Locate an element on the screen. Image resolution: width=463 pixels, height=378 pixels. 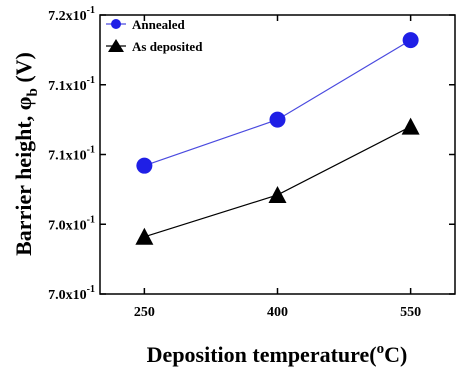
legend: Annealed As deposited is located at coordinates (154, 35).